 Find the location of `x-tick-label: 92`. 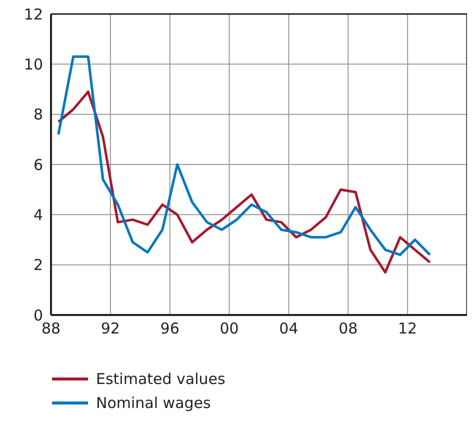

x-tick-label: 92 is located at coordinates (110, 329).